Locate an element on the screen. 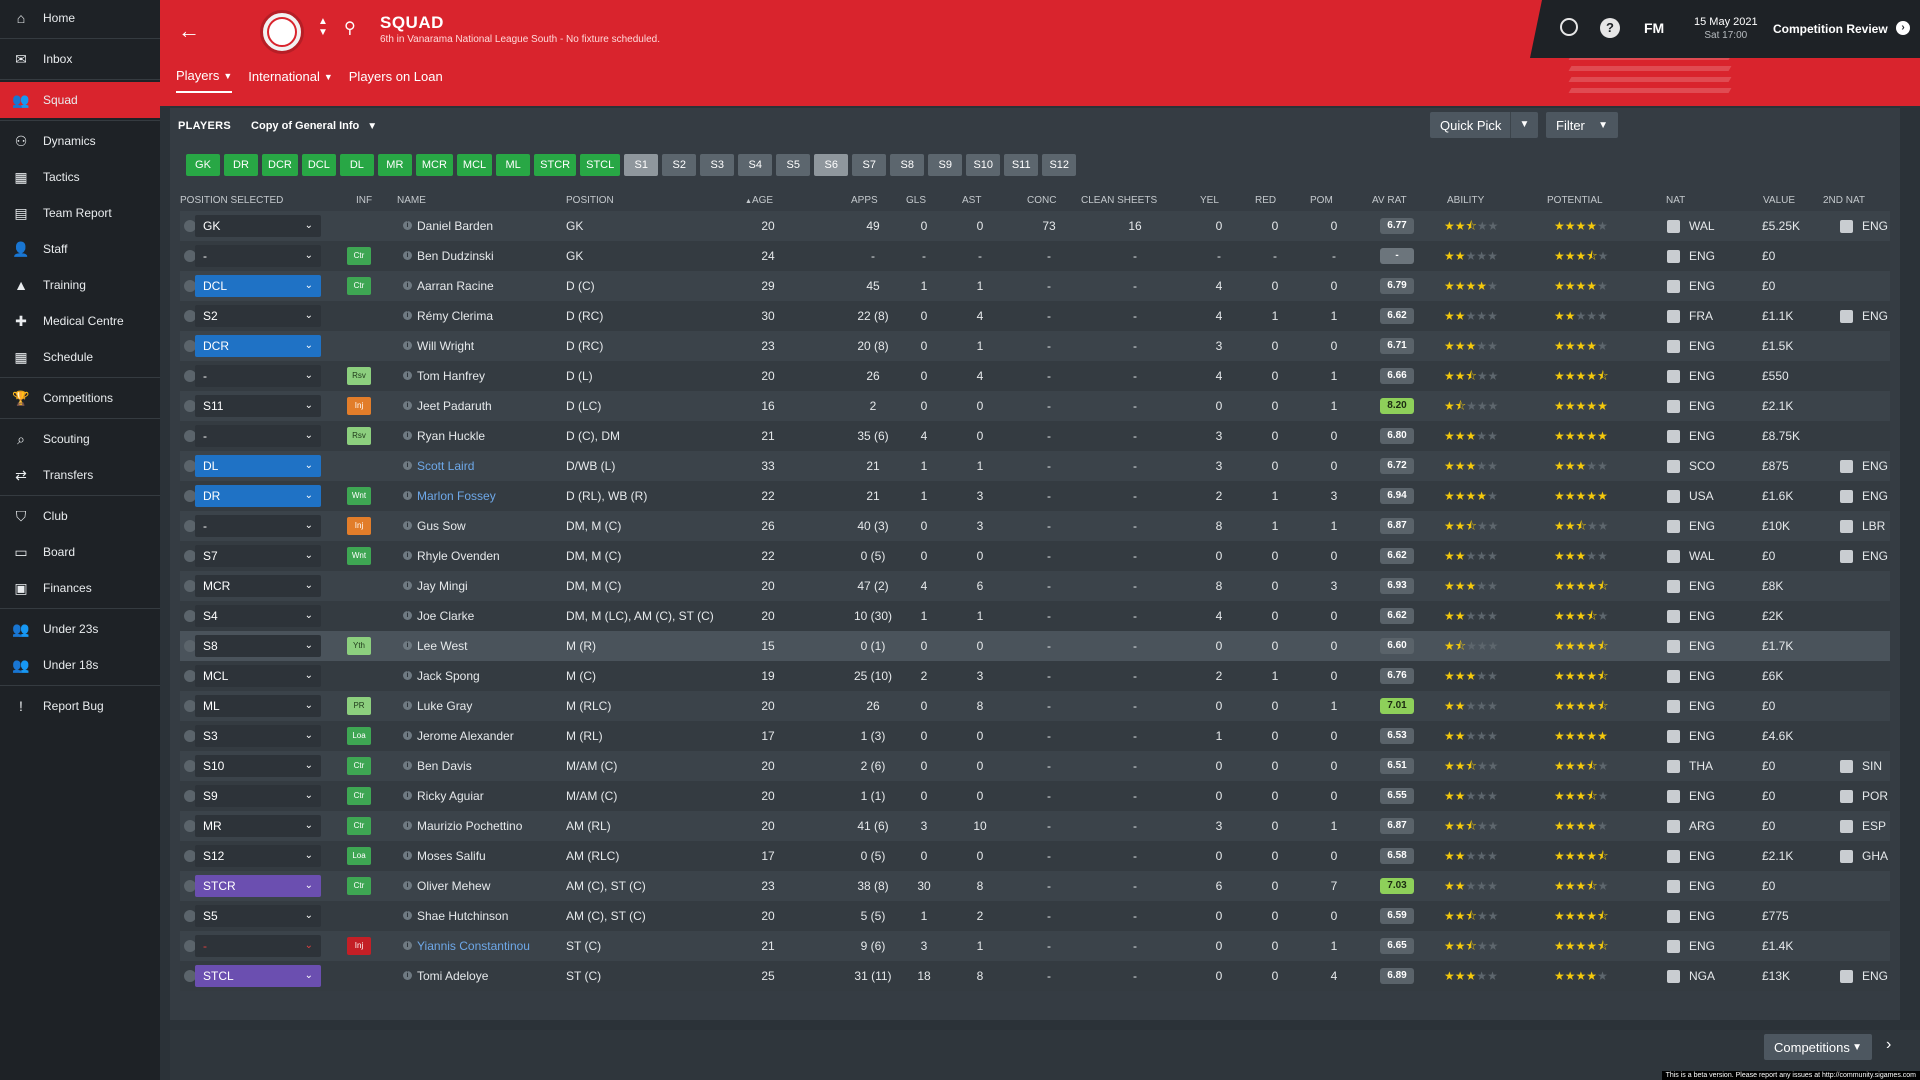 Image resolution: width=1920 pixels, height=1080 pixels. sidebar-item-board: ▭ Board is located at coordinates (80, 552).